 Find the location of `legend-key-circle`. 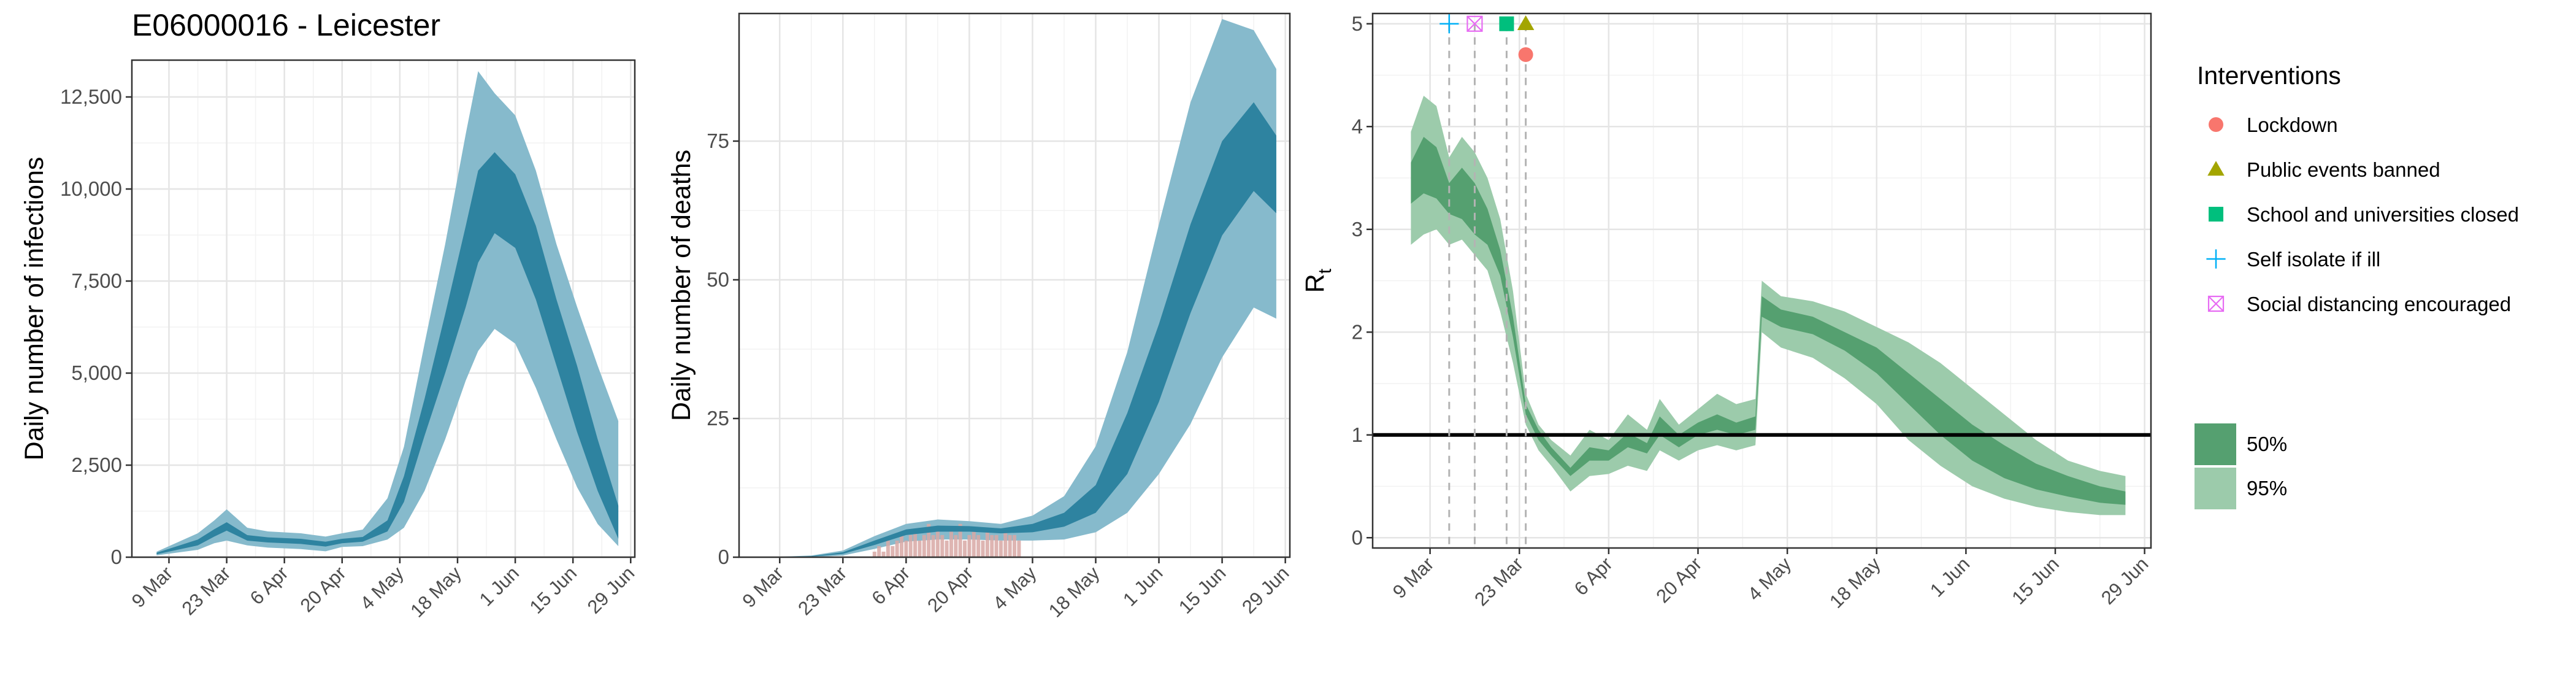

legend-key-circle is located at coordinates (2216, 125).